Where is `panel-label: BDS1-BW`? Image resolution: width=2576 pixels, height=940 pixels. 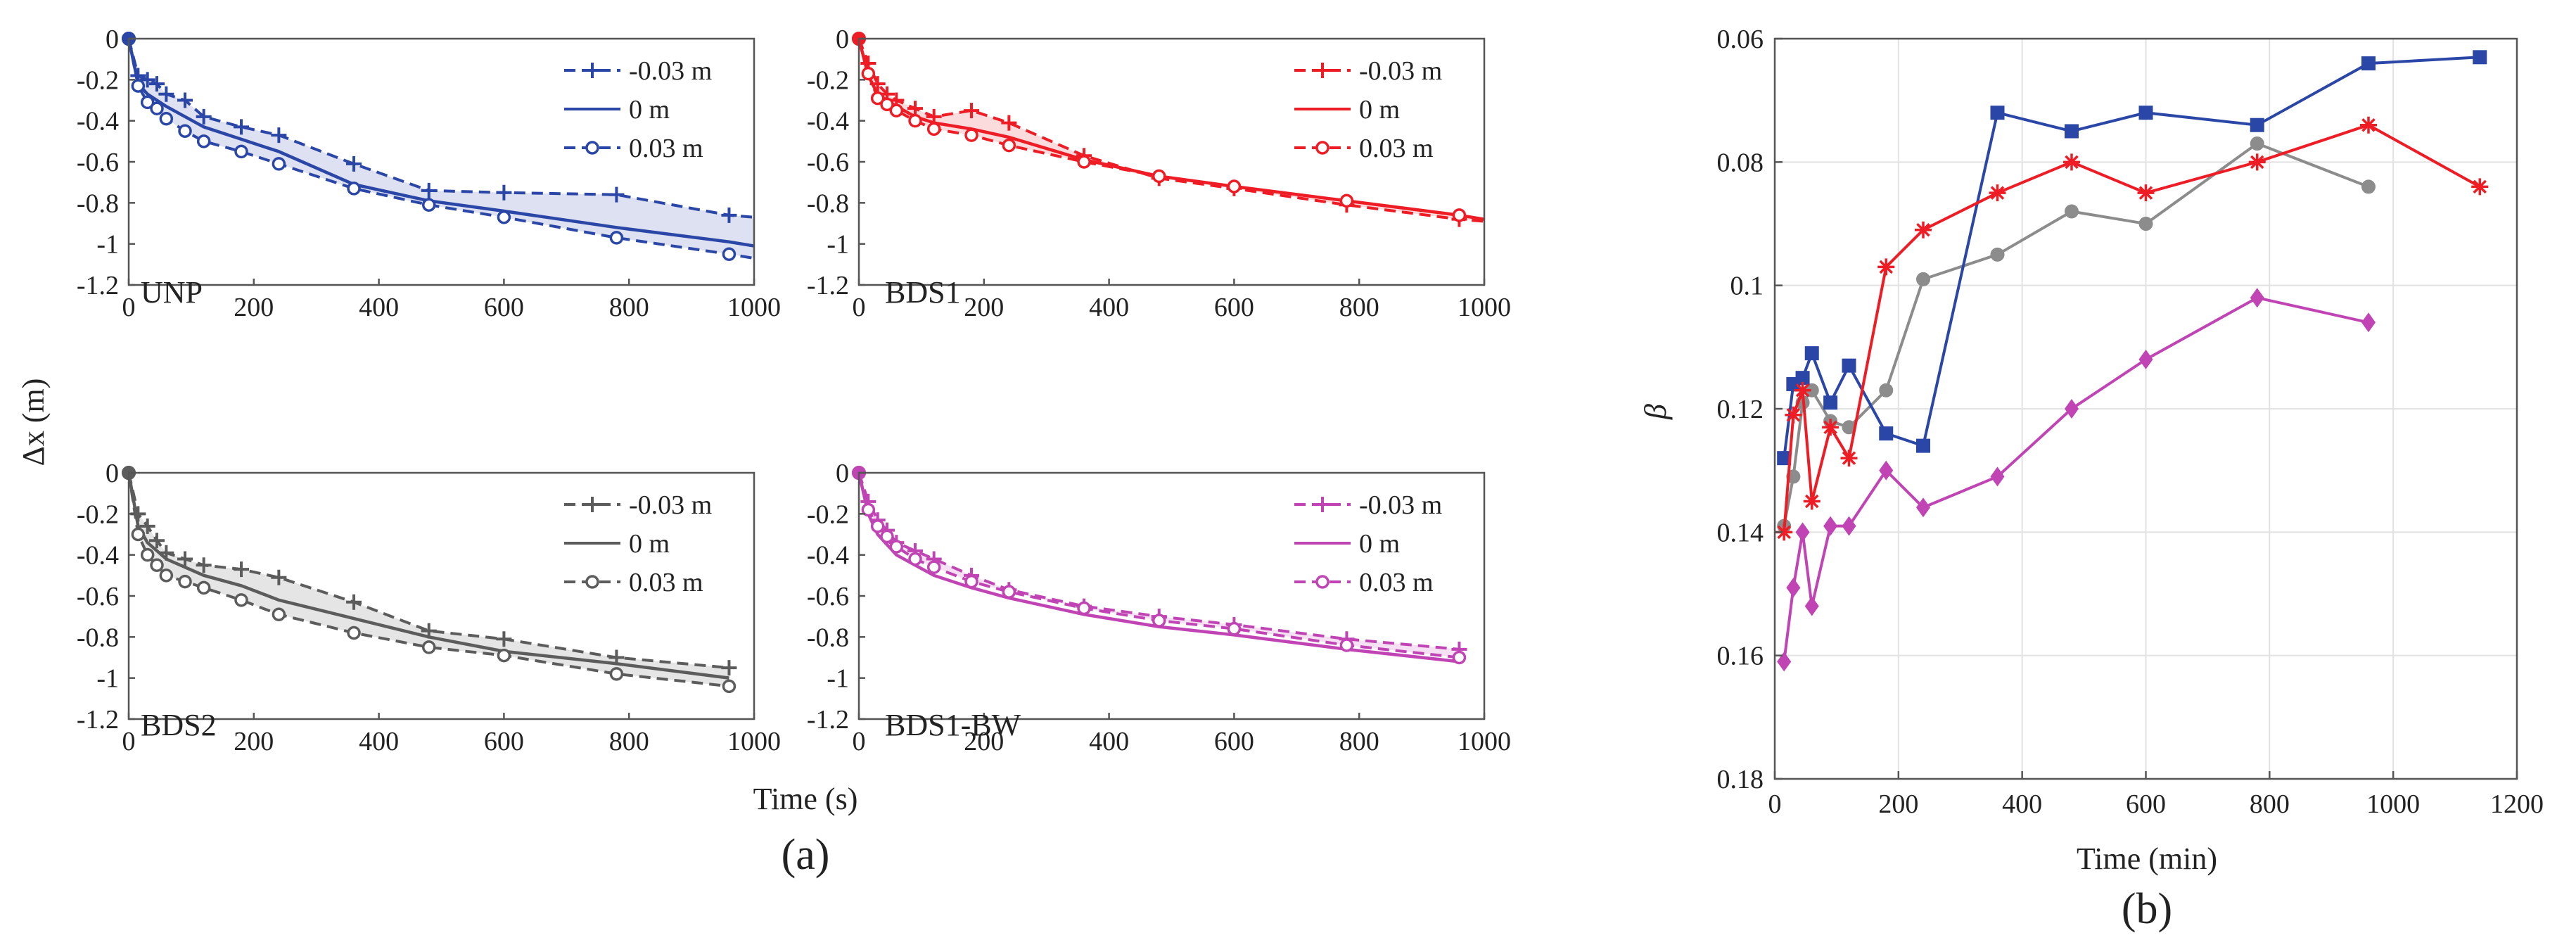
panel-label: BDS1-BW is located at coordinates (953, 725).